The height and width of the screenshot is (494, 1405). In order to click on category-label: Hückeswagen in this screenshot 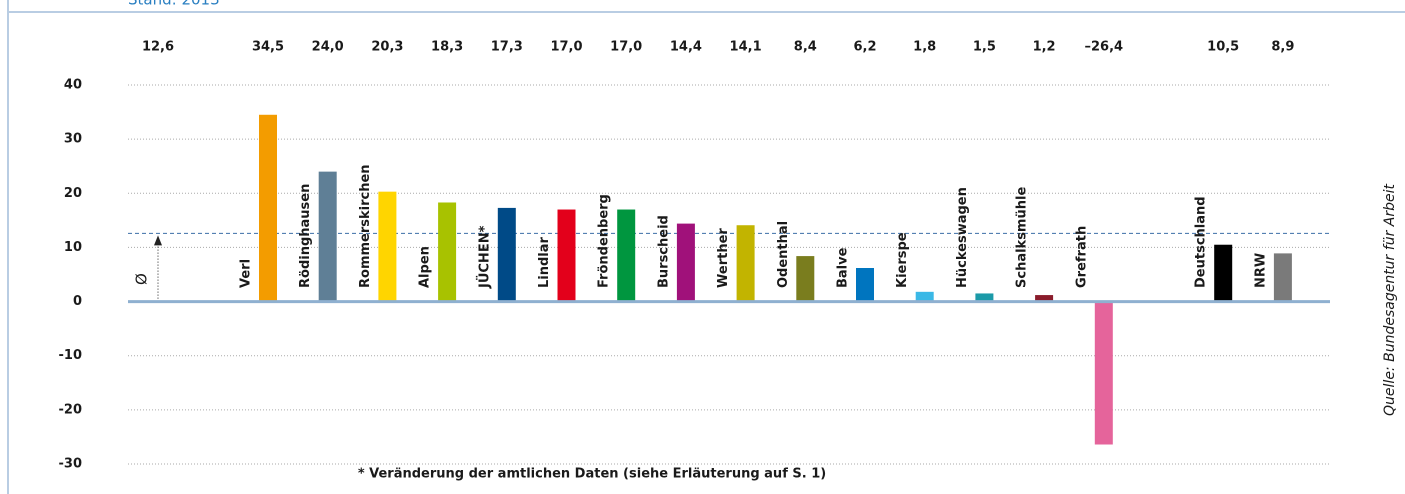, I will do `click(962, 237)`.